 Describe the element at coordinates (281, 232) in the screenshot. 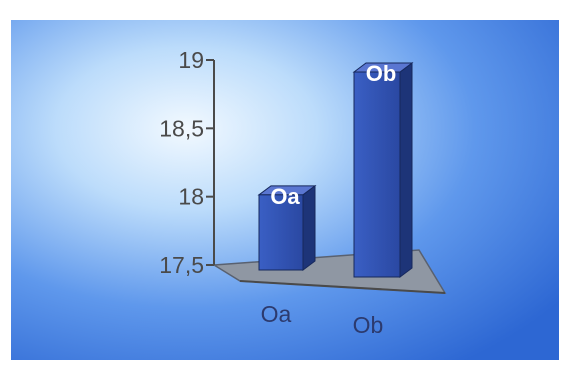

I see `bar-oa` at that location.